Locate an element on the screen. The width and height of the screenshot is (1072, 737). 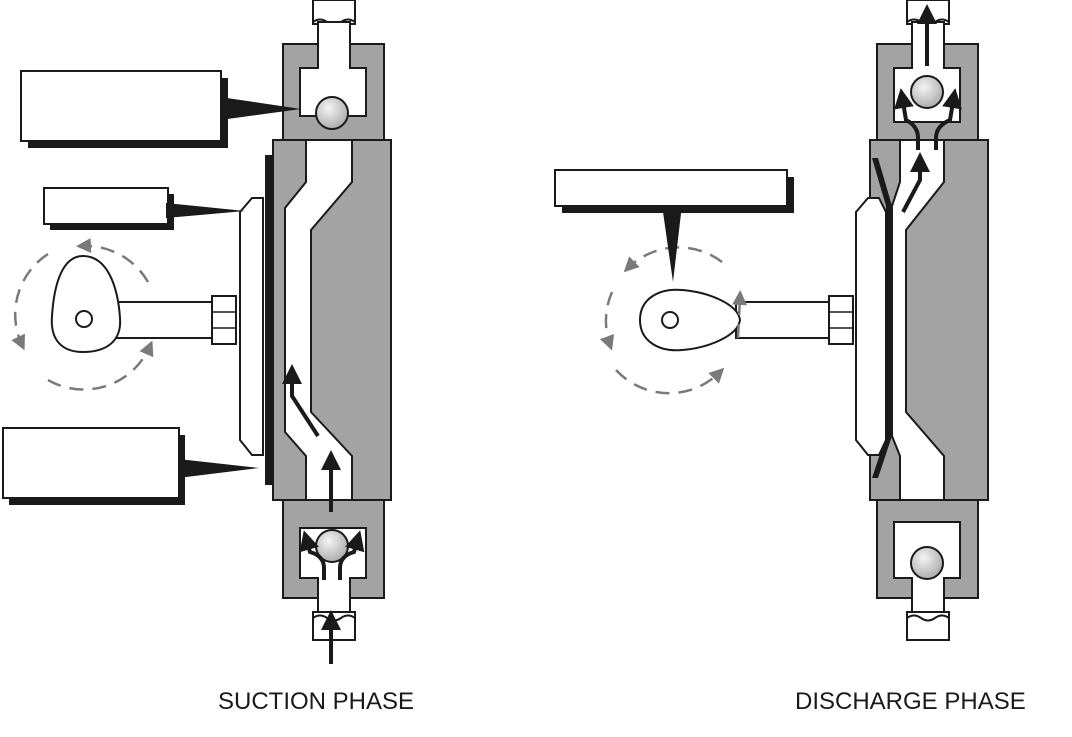
suction-phase-caption: SUCTION PHASE is located at coordinates (316, 701).